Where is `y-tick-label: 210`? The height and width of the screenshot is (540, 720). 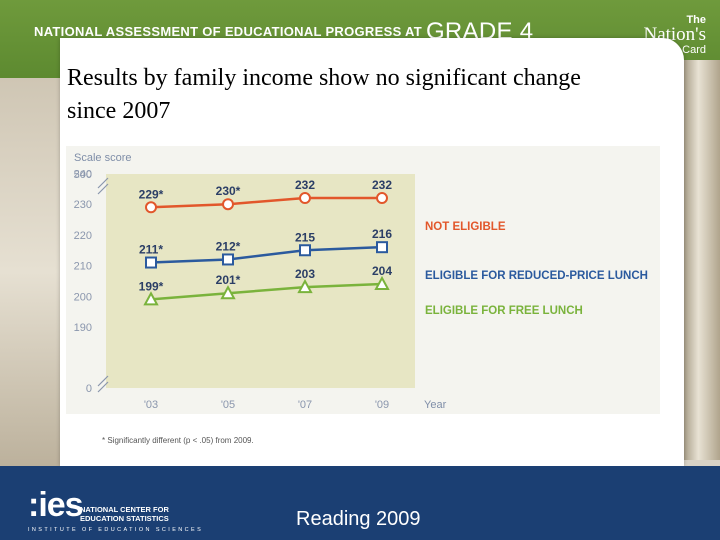
y-tick-label: 210 is located at coordinates (83, 267).